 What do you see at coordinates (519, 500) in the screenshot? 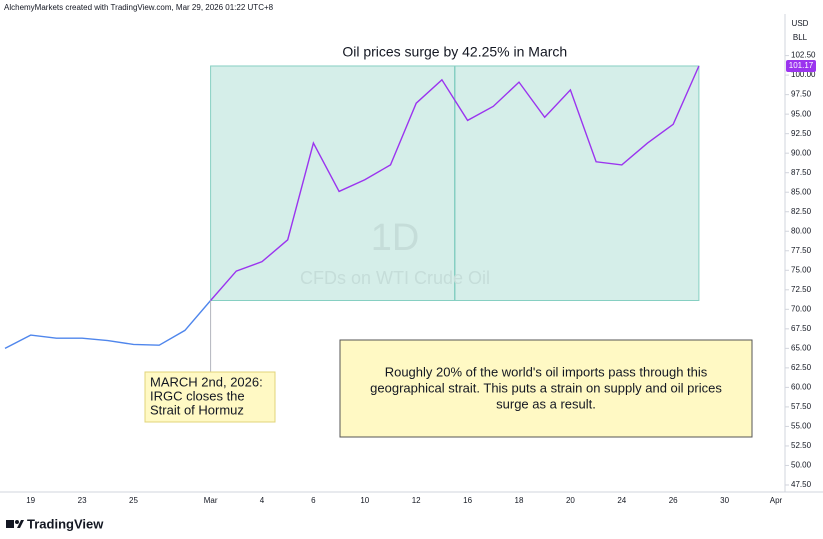
I see `x-tick-label: 18` at bounding box center [519, 500].